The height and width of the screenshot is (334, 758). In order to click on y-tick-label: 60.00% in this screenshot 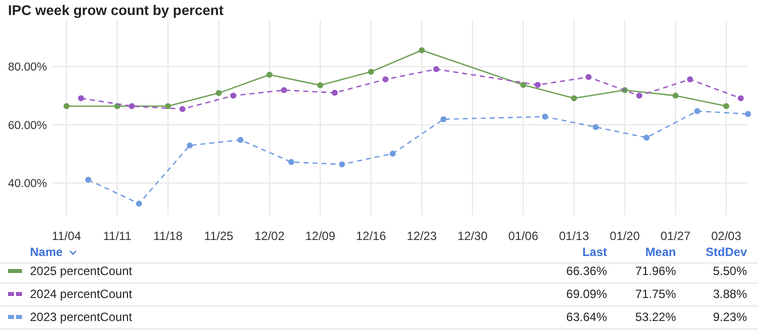, I will do `click(27, 126)`.